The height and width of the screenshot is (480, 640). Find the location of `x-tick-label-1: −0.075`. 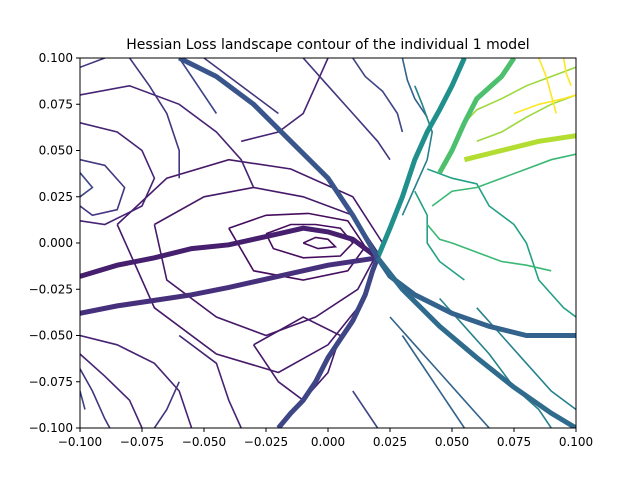

x-tick-label-1: −0.075 is located at coordinates (142, 442).